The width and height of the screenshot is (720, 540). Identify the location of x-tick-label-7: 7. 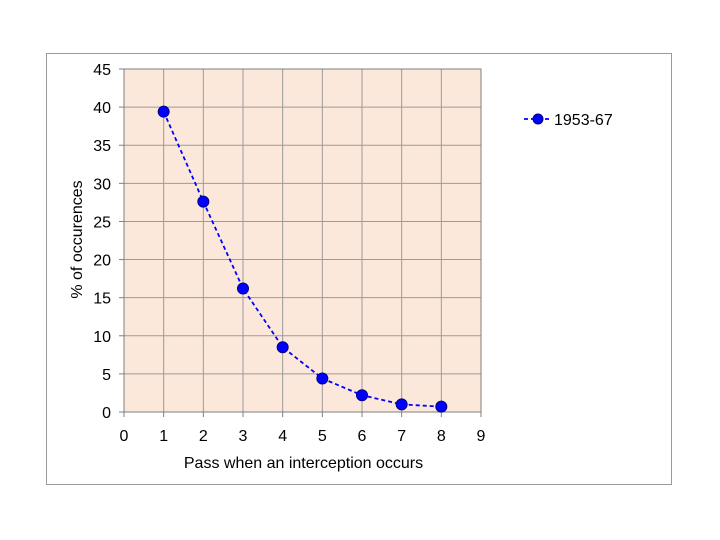
(401, 436).